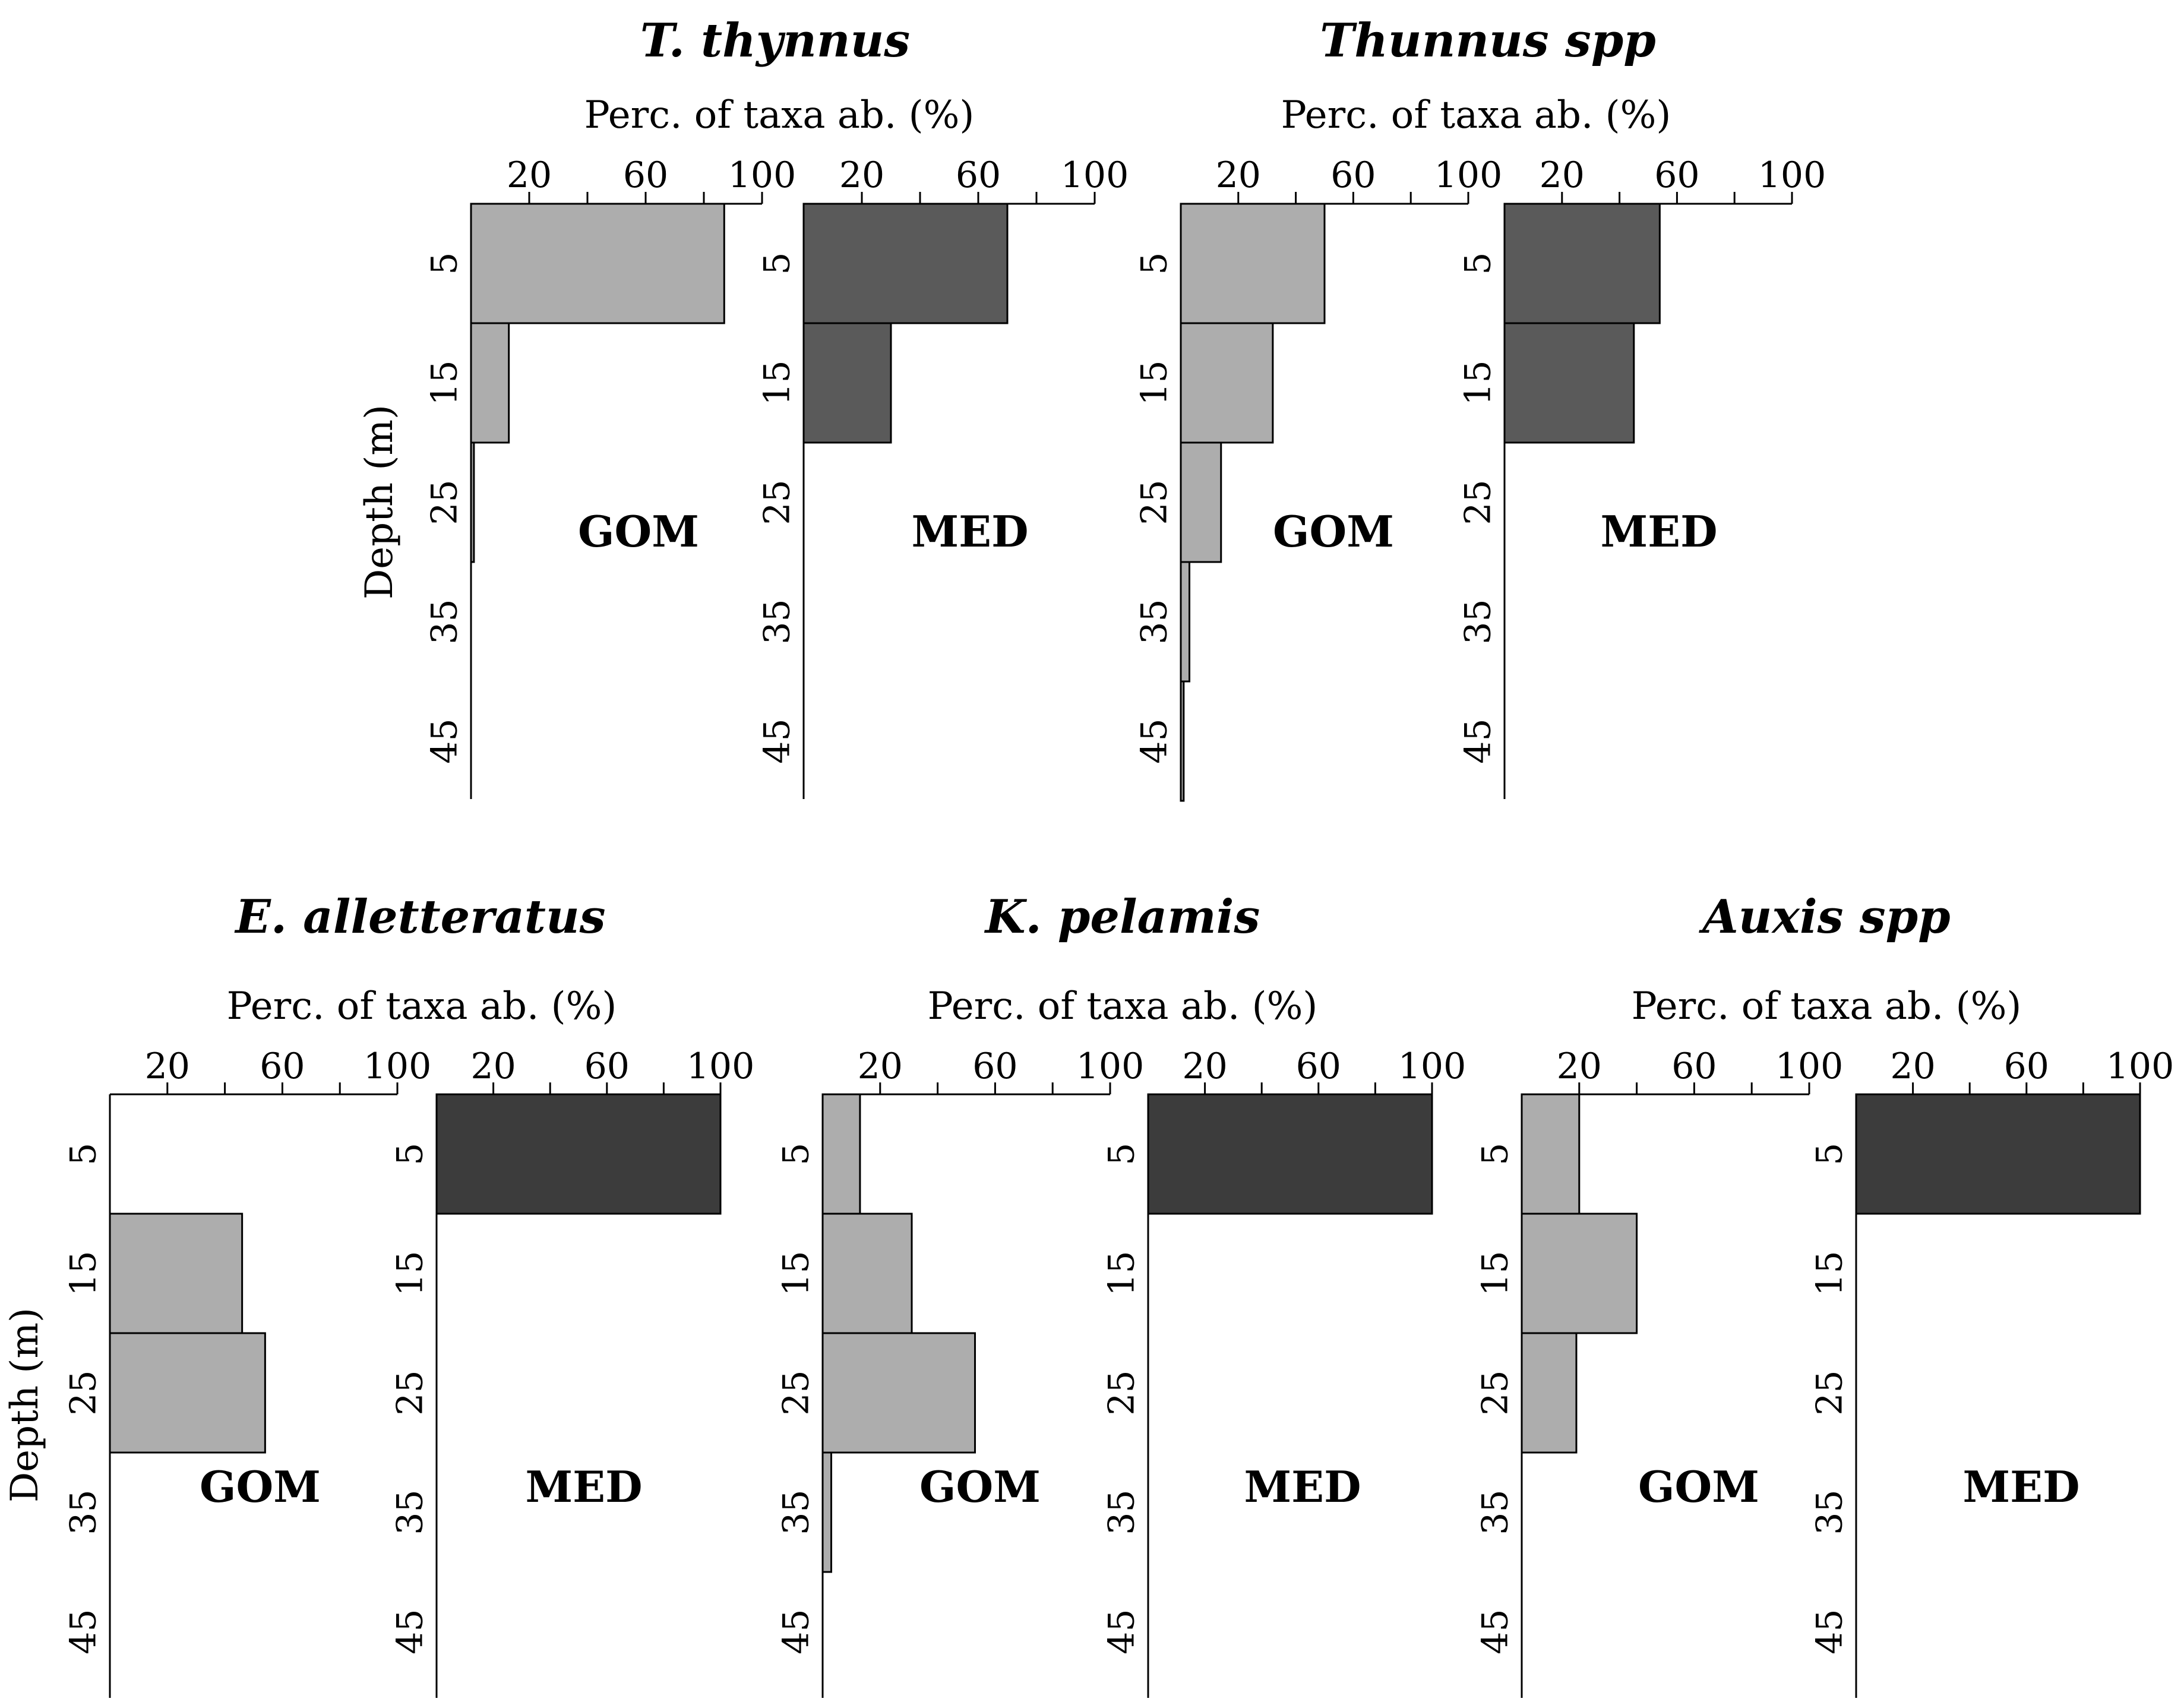  Describe the element at coordinates (1122, 917) in the screenshot. I see `panel-title: K. pelamis` at that location.